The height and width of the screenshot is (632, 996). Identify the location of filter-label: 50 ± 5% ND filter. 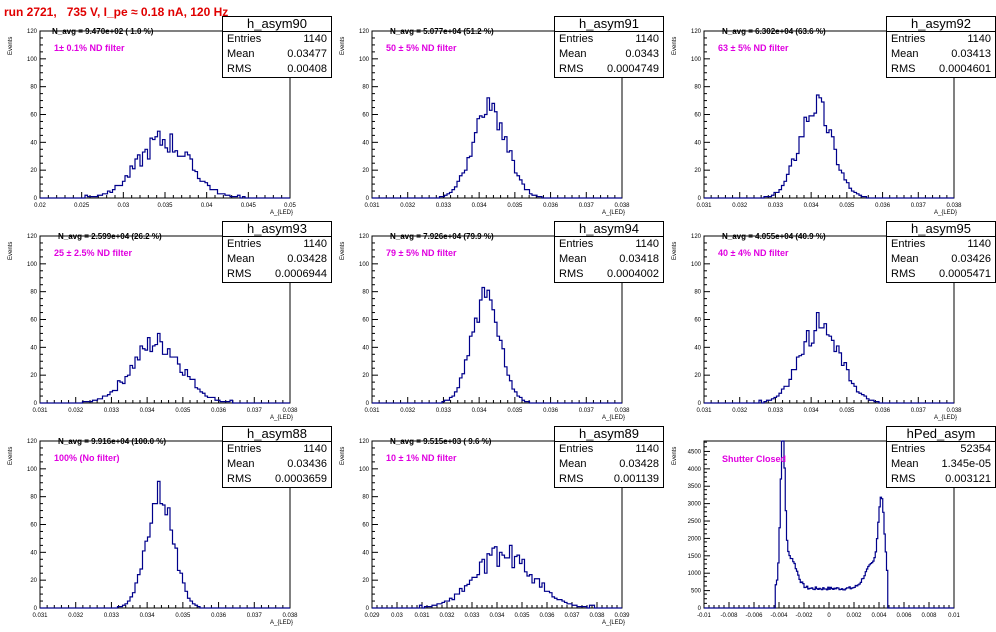
(421, 48).